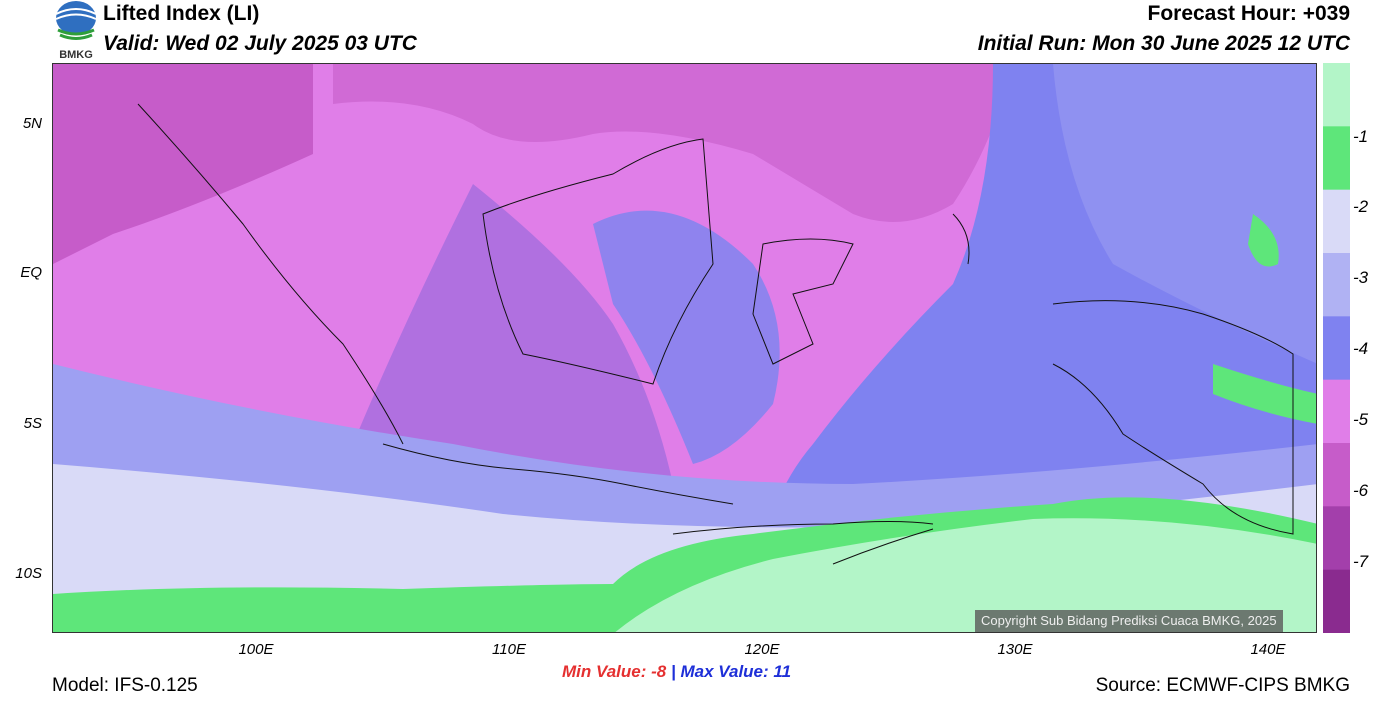  Describe the element at coordinates (1361, 561) in the screenshot. I see `colorbar-label: -7` at that location.